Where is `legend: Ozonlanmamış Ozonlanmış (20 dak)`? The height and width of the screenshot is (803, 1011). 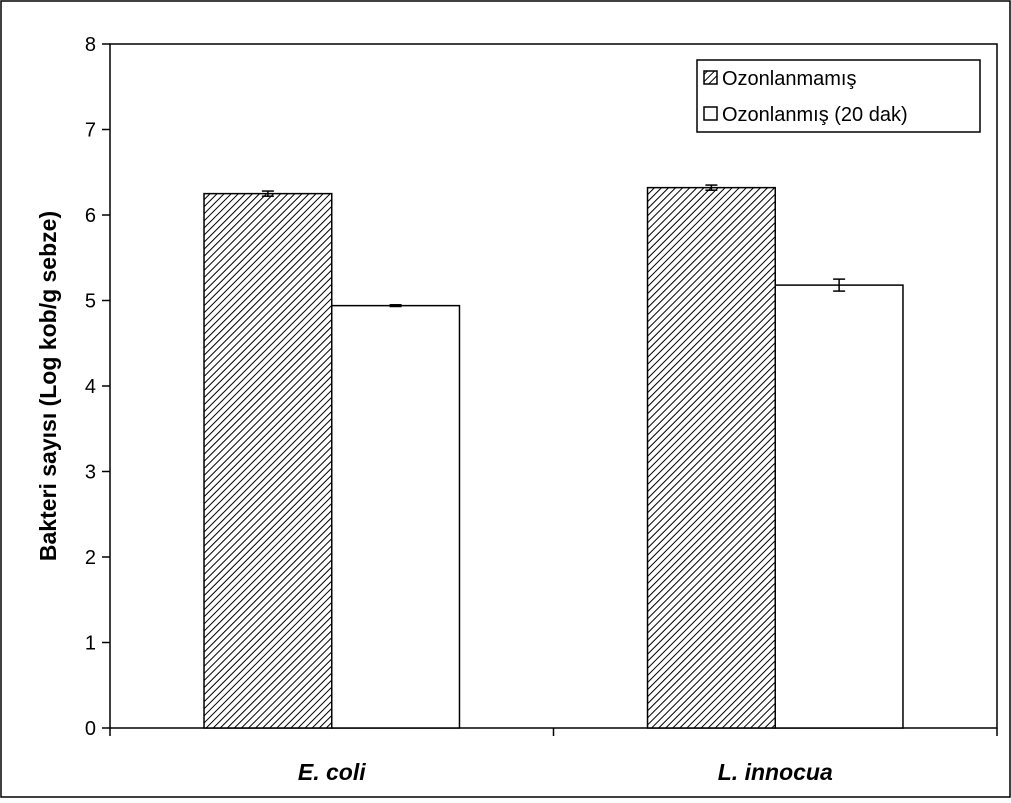 legend: Ozonlanmamış Ozonlanmış (20 dak) is located at coordinates (838, 96).